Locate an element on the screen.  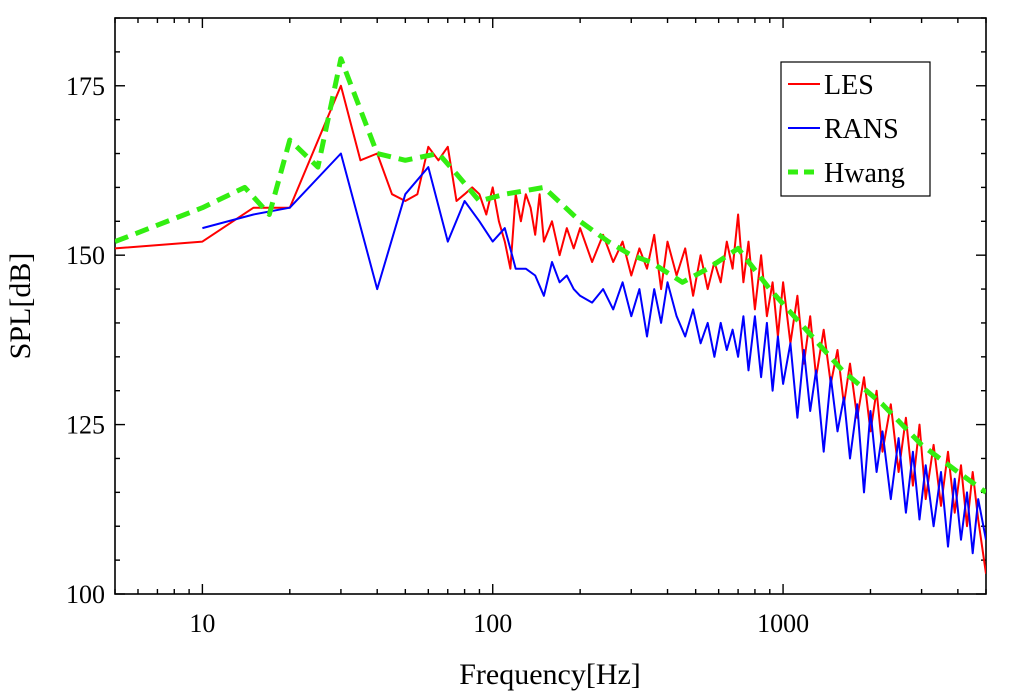
y-tick-label: 125 is located at coordinates (85, 425).